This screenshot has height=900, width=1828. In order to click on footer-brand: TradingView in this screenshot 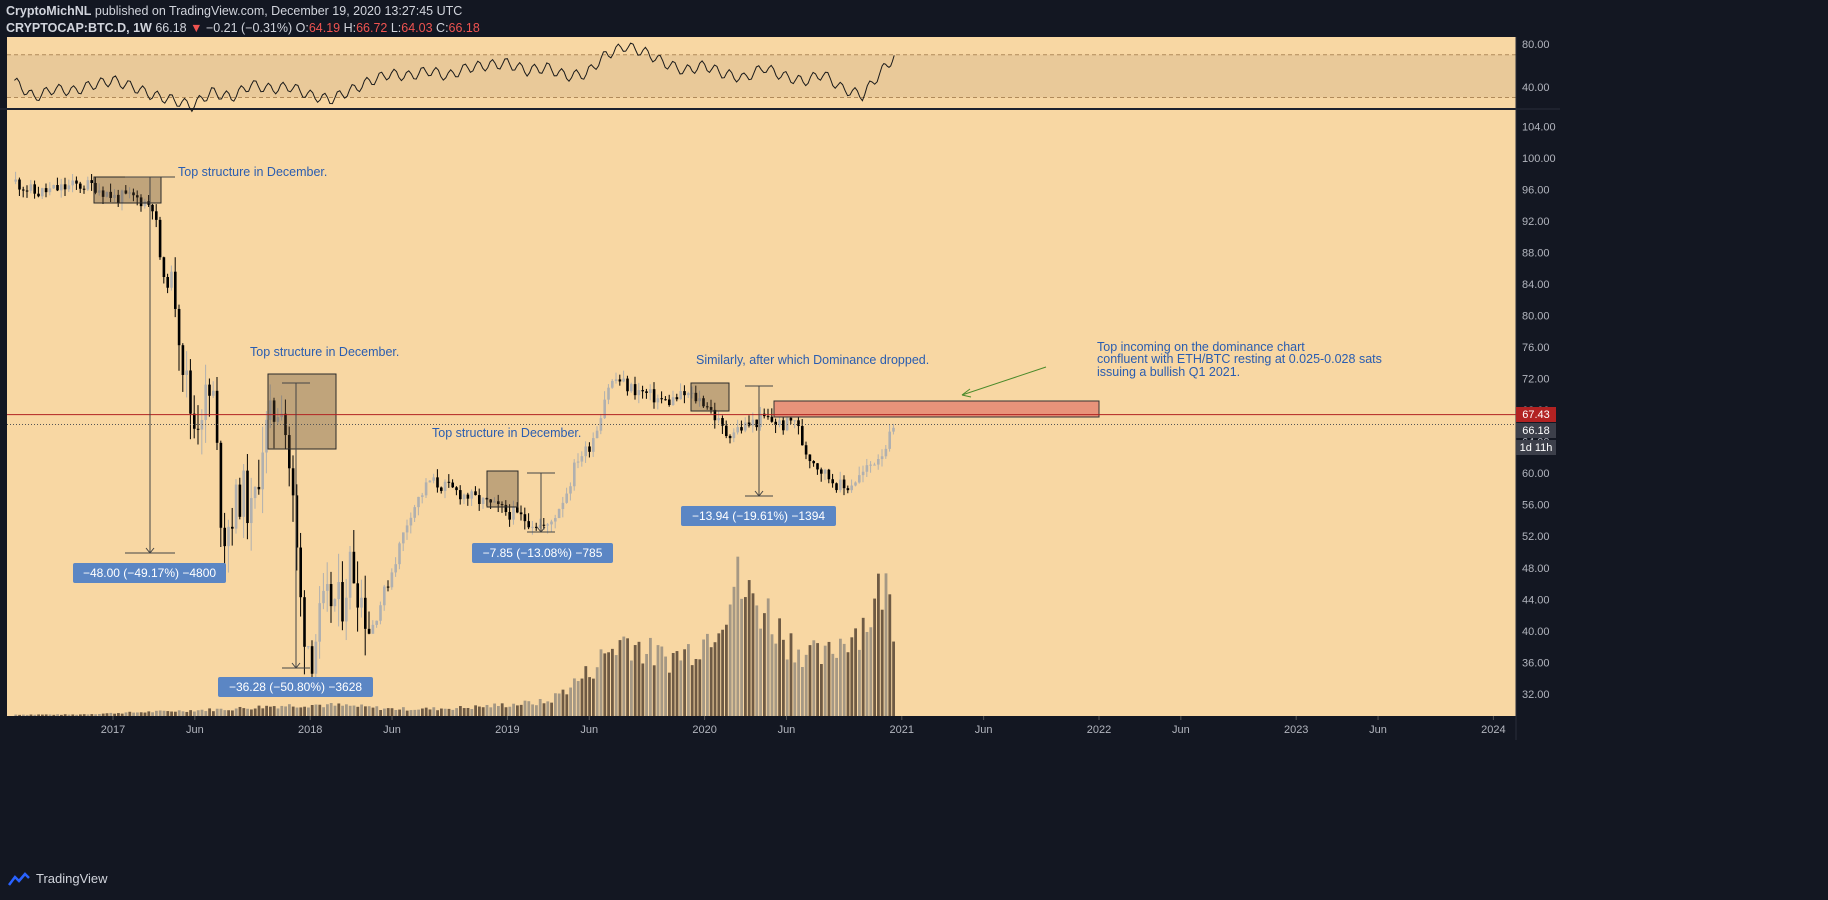, I will do `click(72, 878)`.